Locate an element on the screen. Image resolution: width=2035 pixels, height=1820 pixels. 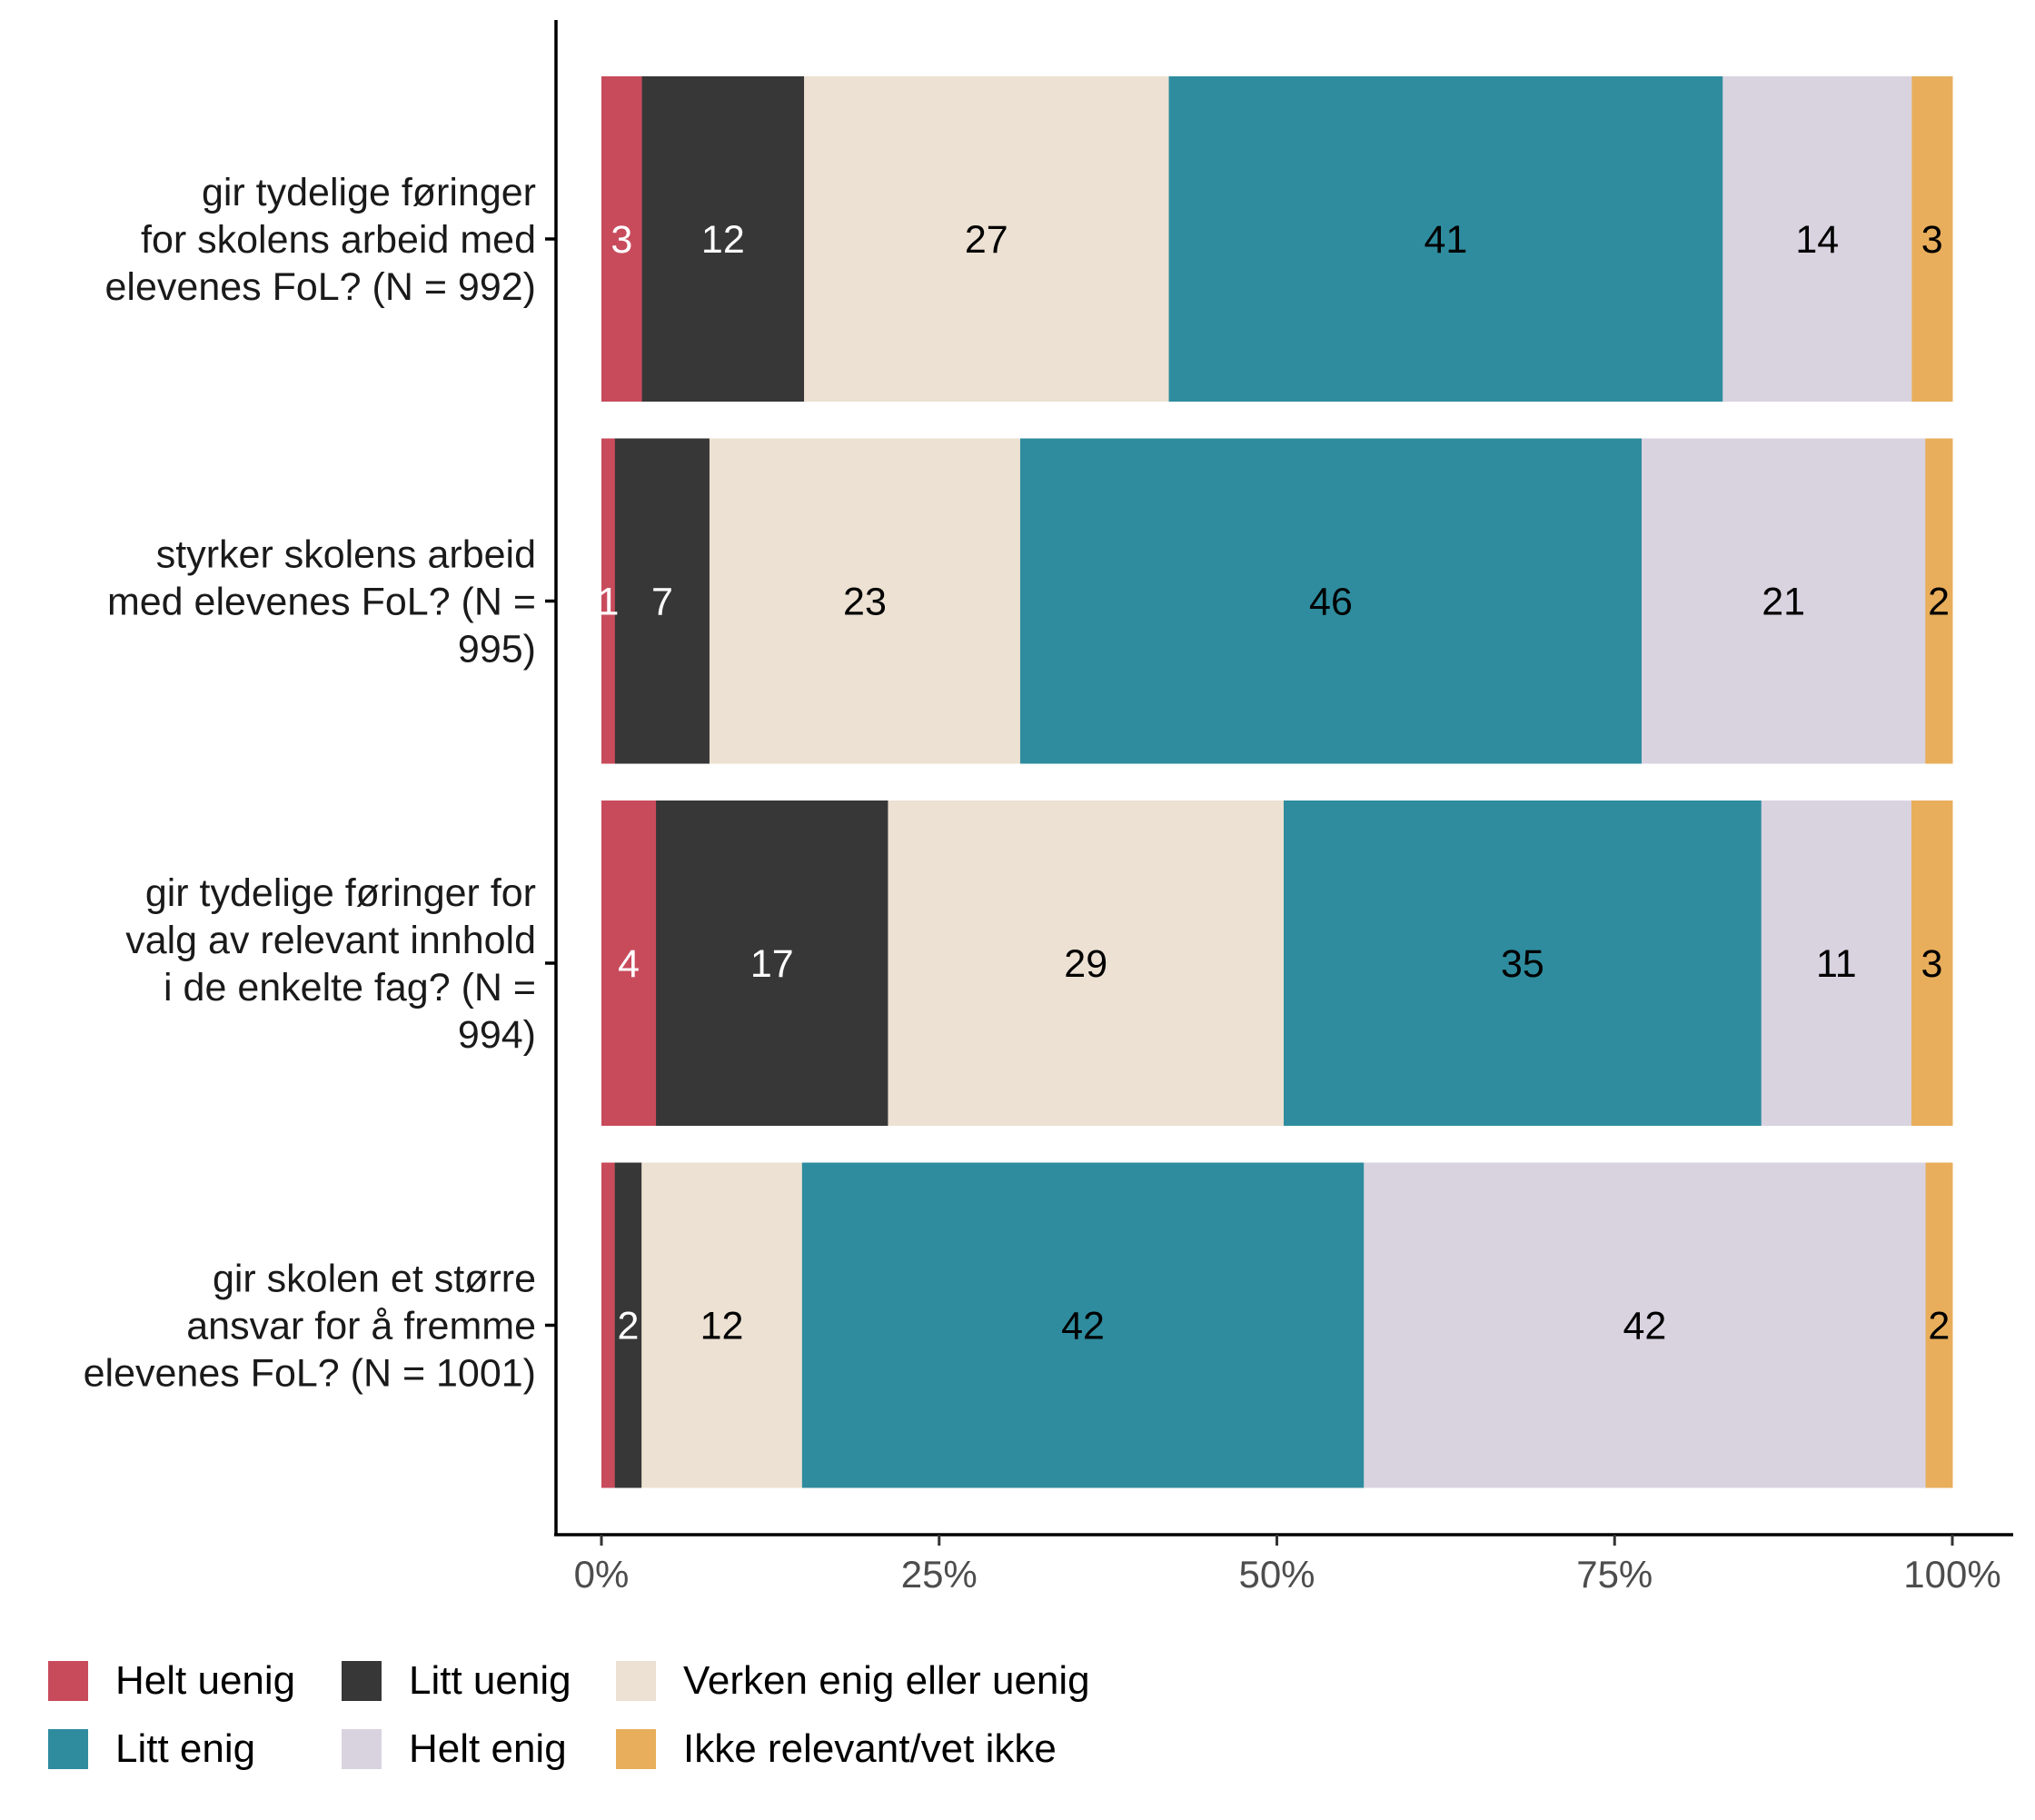
legend-item-helt-enig: Helt enig is located at coordinates (454, 1749).